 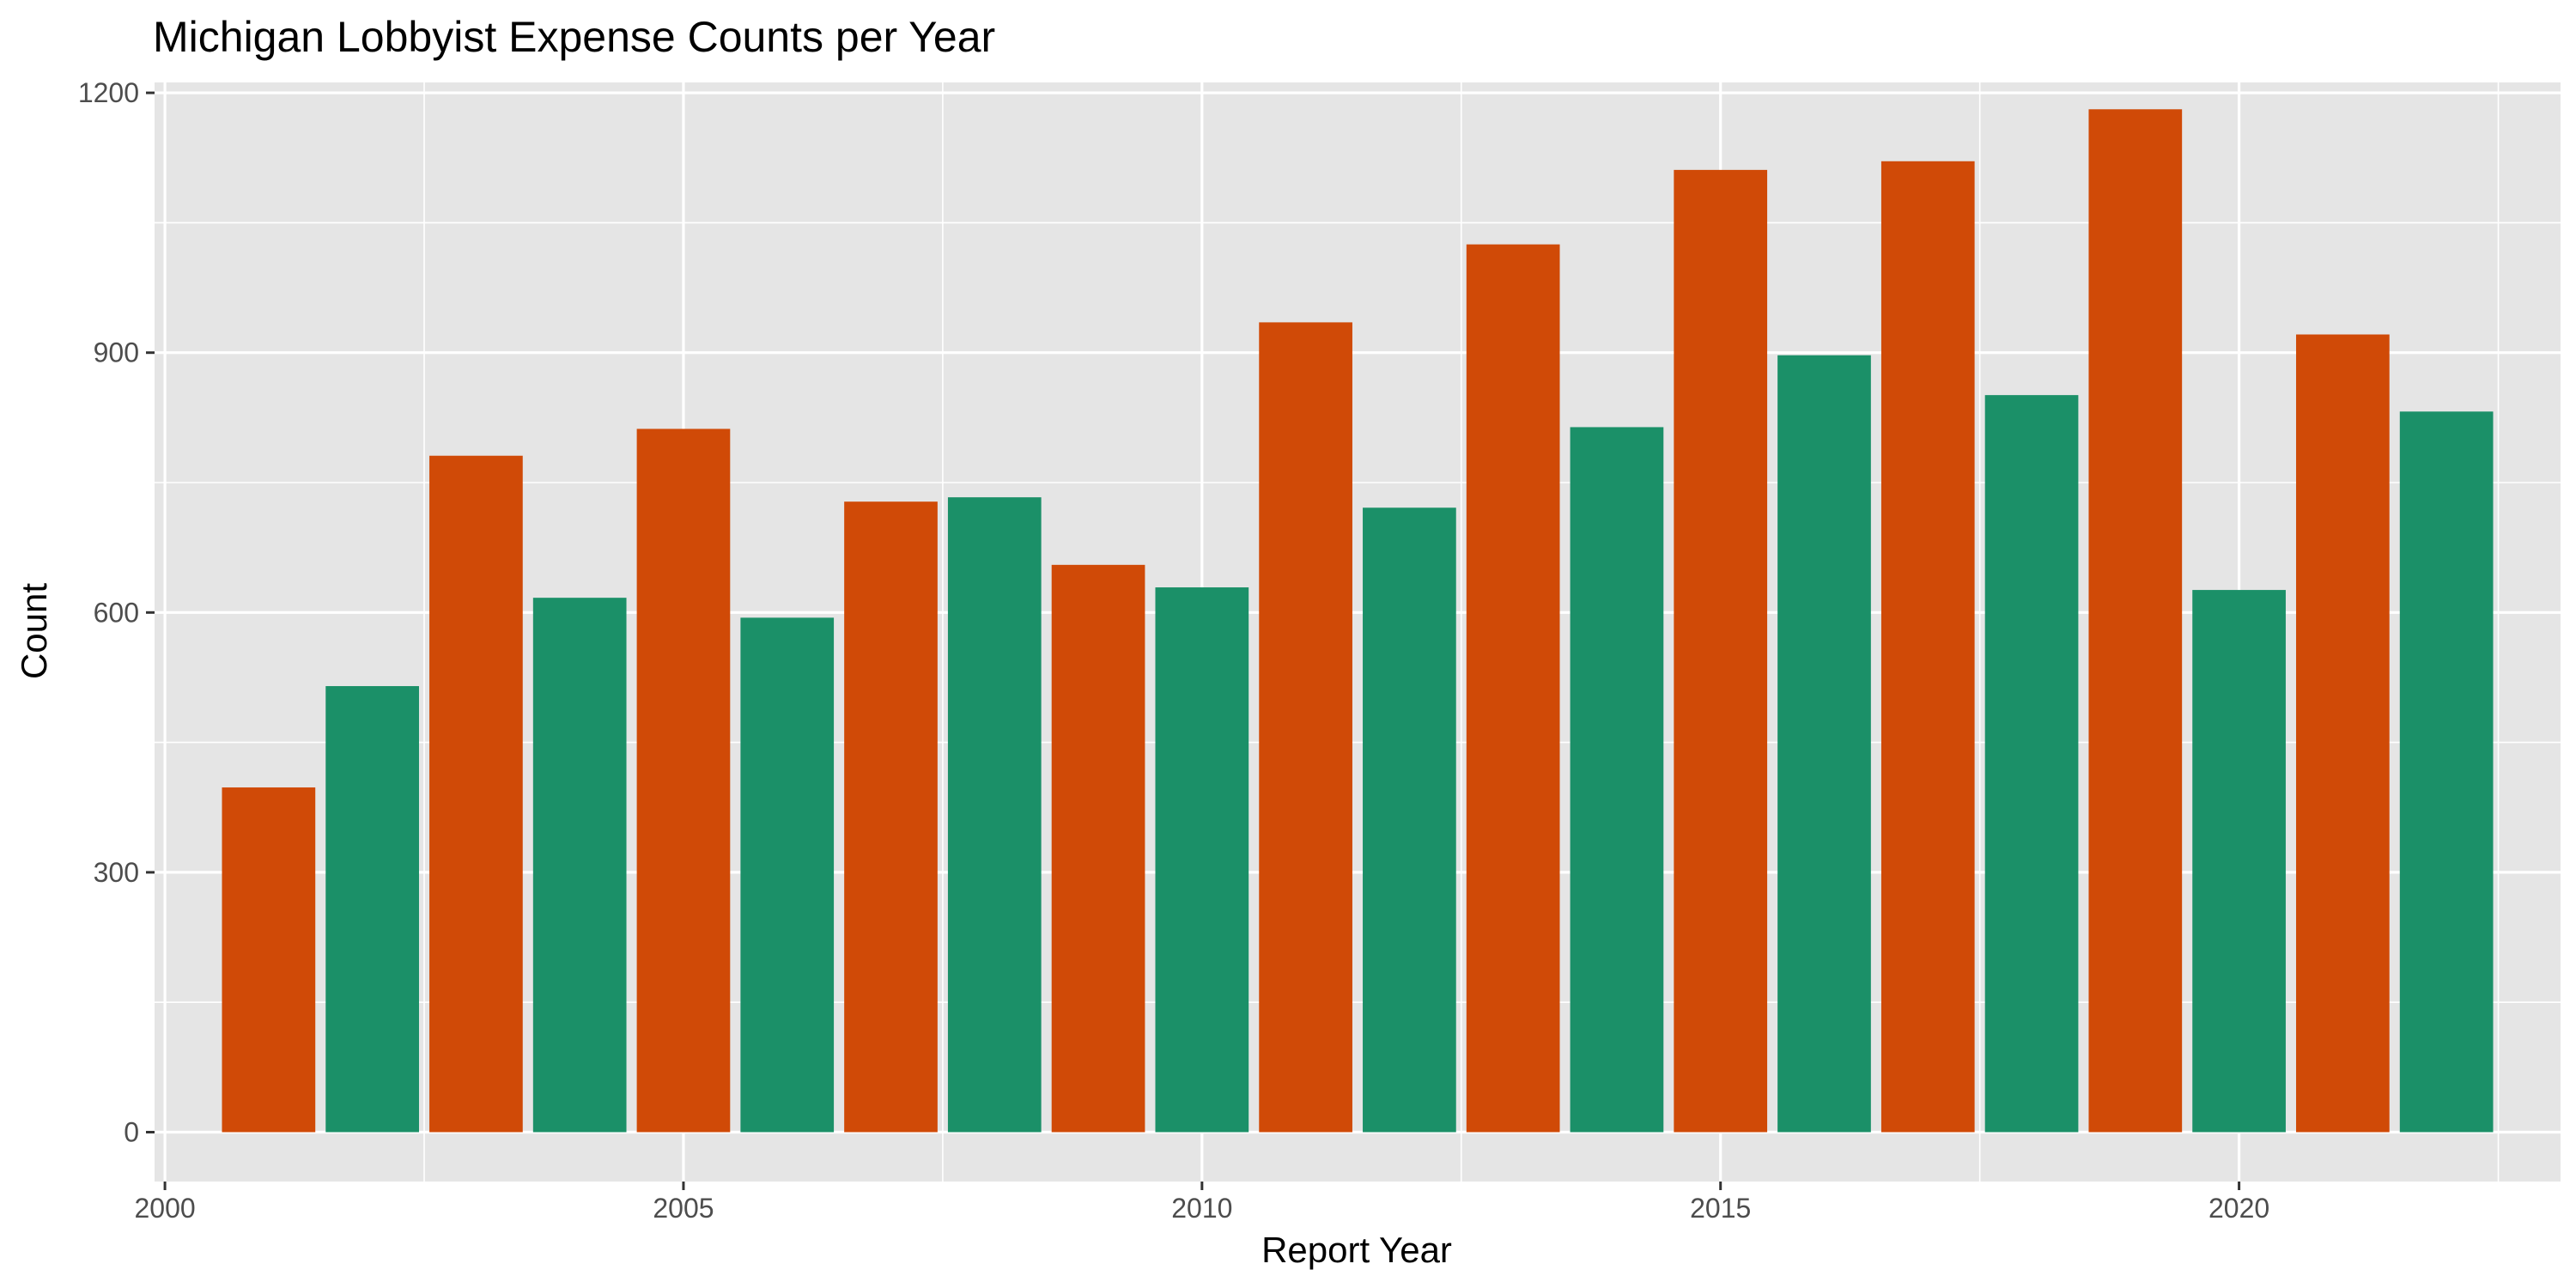 What do you see at coordinates (684, 1208) in the screenshot?
I see `x-tick-label: 2005` at bounding box center [684, 1208].